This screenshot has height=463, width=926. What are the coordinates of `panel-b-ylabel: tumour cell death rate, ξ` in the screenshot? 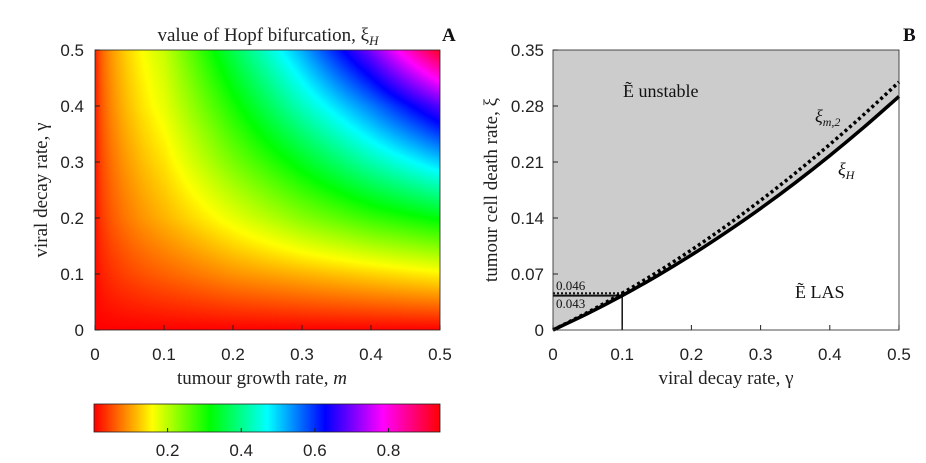 It's located at (491, 189).